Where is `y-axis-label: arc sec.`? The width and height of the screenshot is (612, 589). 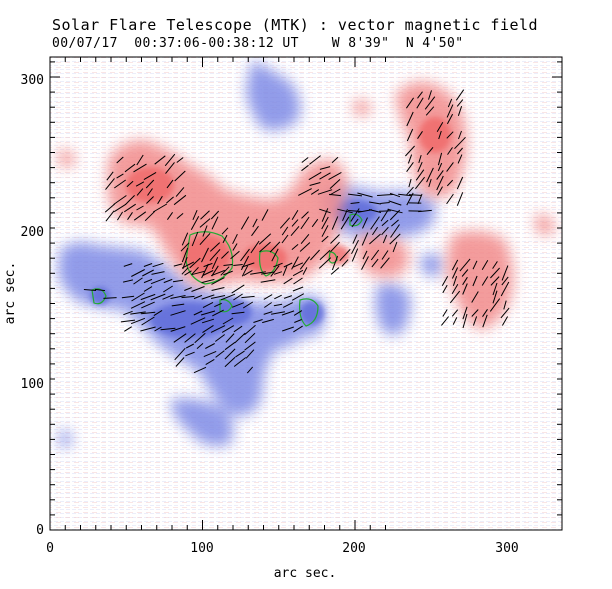
y-axis-label: arc sec. is located at coordinates (10, 293).